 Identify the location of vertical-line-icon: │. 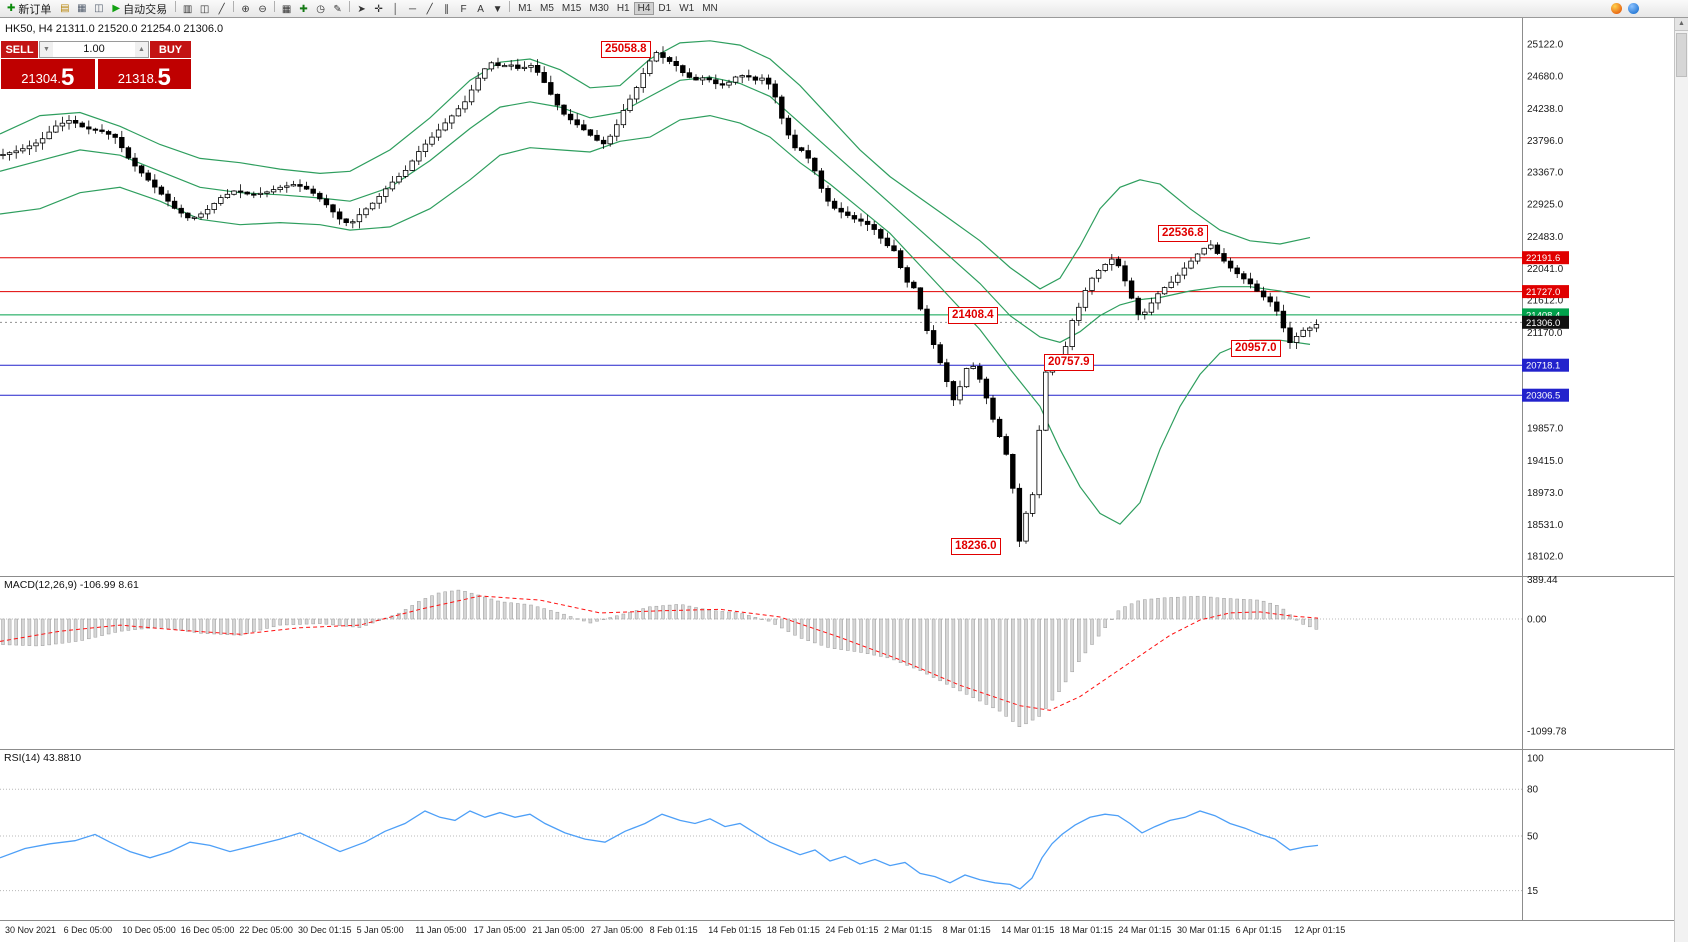
(395, 9).